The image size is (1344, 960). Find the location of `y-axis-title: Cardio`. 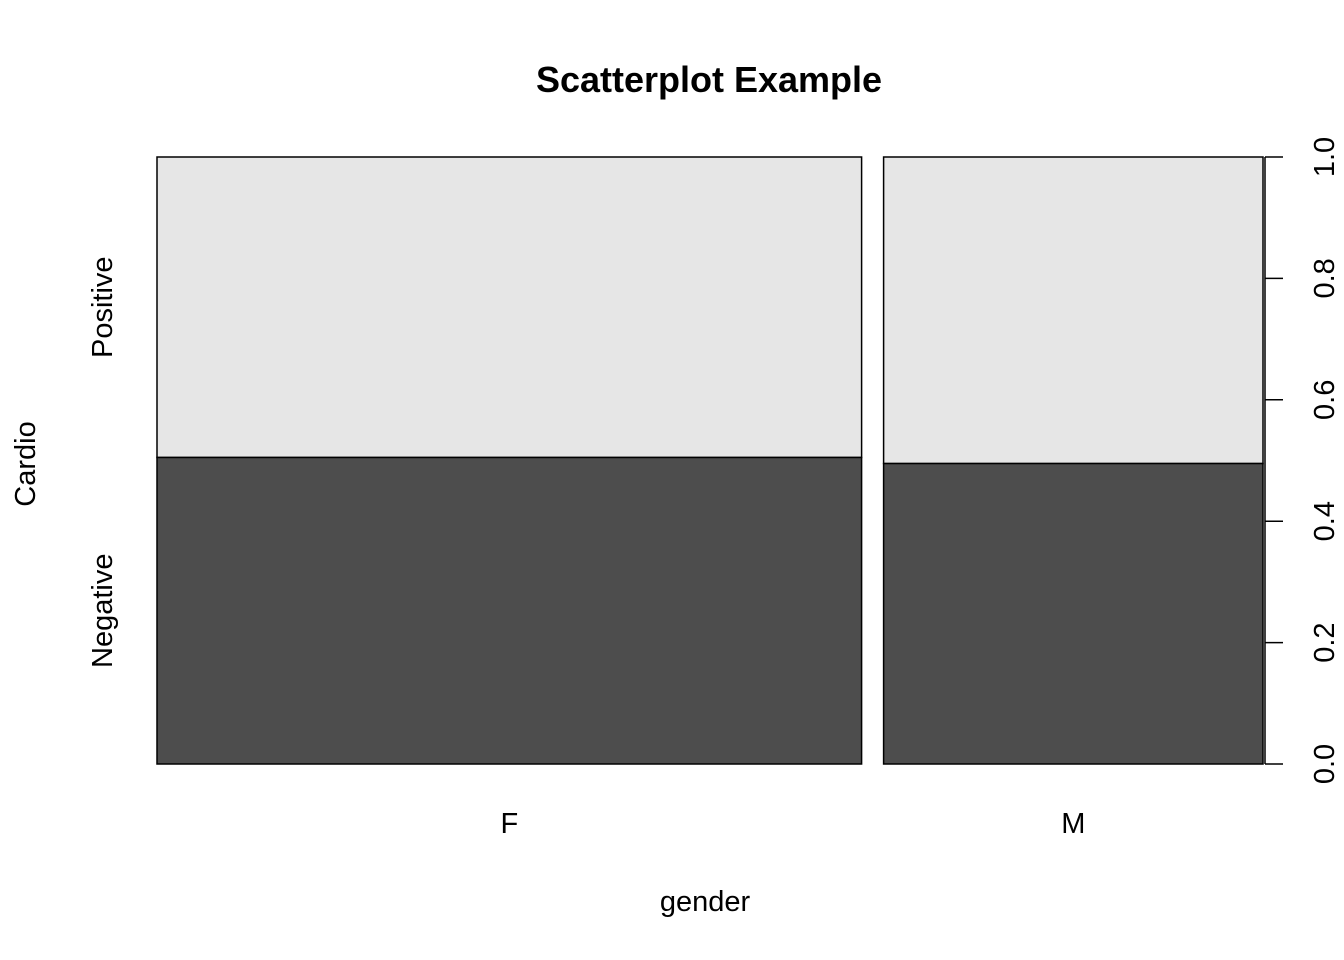

y-axis-title: Cardio is located at coordinates (26, 463).